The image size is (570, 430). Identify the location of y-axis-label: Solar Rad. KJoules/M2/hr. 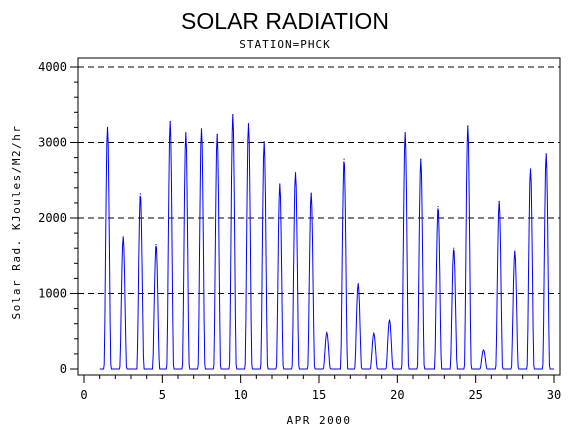
(16, 222).